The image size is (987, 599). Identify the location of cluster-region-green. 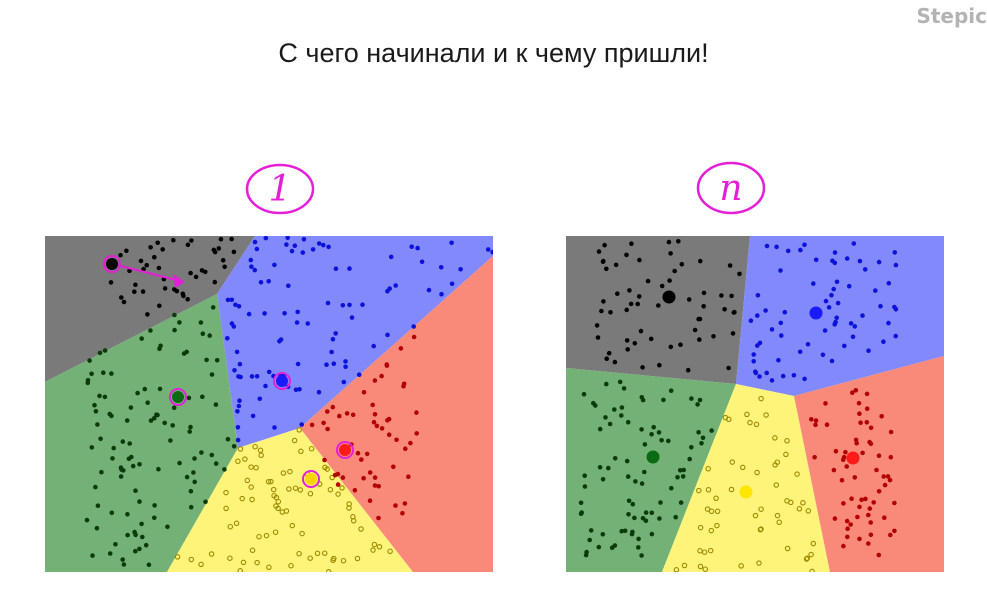
(651, 470).